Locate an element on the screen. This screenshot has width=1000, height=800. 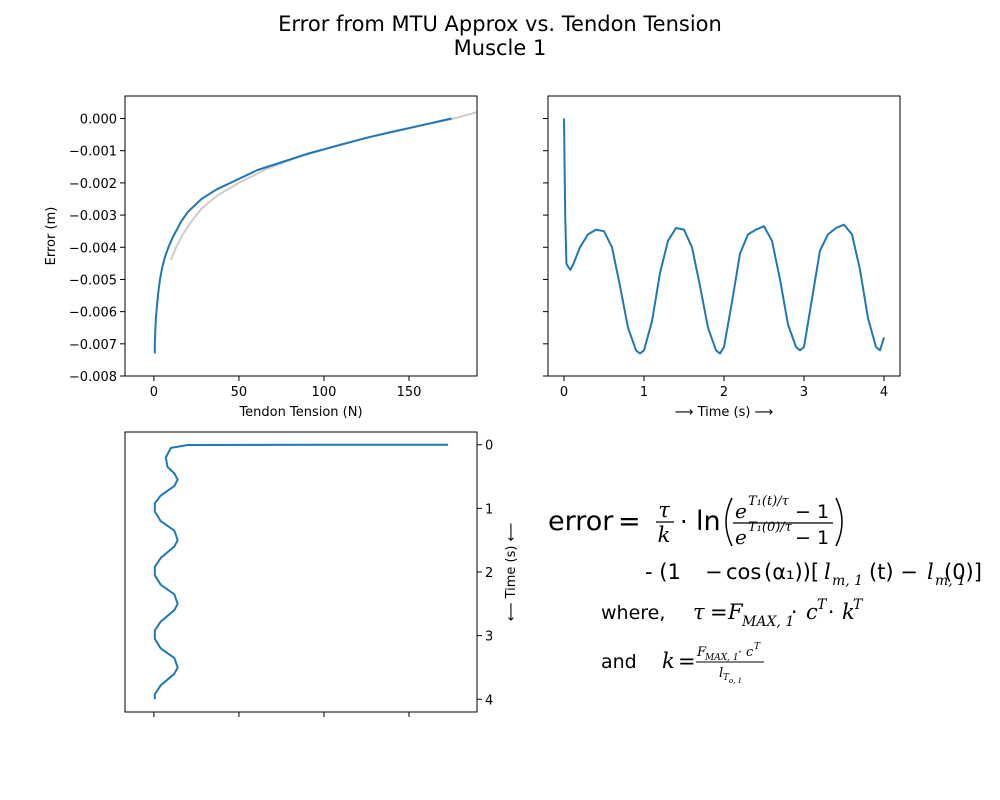
x-tick-label: 3 is located at coordinates (804, 392).